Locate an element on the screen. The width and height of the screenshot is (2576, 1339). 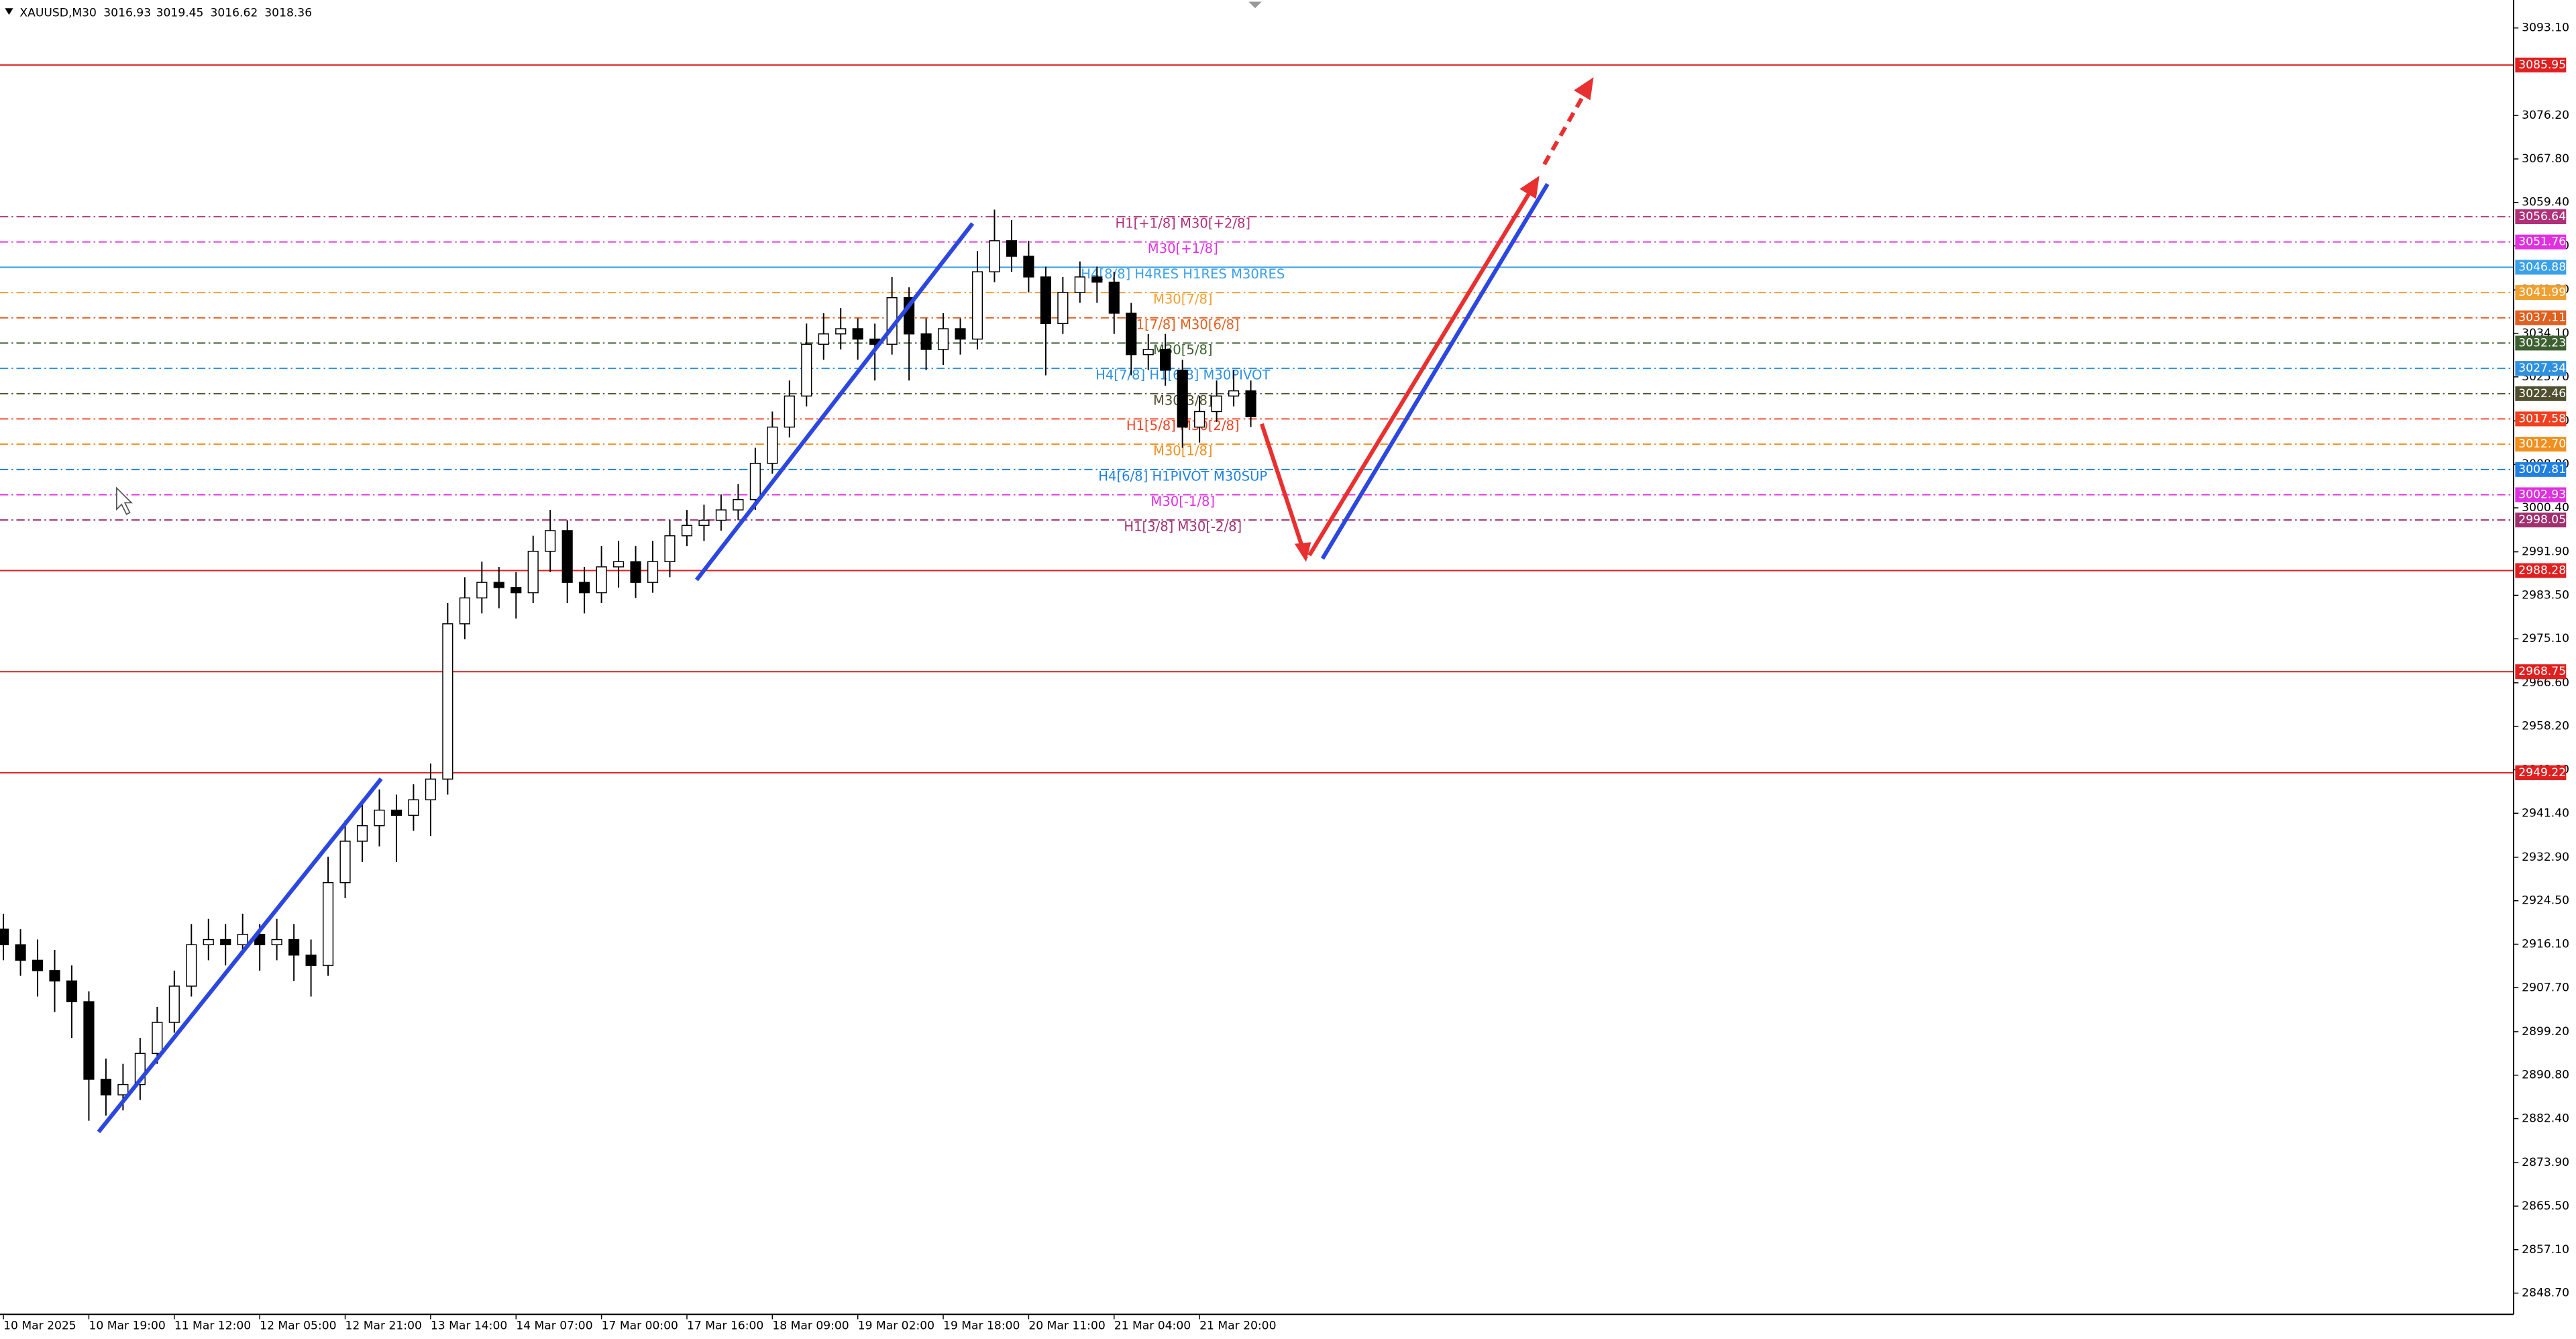
level-price-label: 3022.46 is located at coordinates (2542, 393).